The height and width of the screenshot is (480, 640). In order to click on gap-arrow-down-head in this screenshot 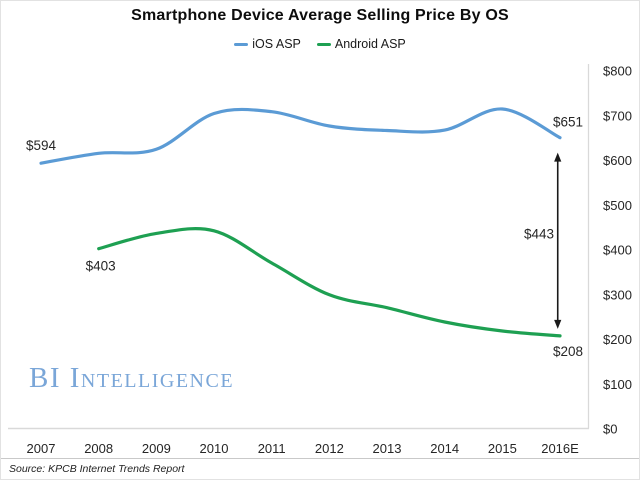, I will do `click(558, 324)`.